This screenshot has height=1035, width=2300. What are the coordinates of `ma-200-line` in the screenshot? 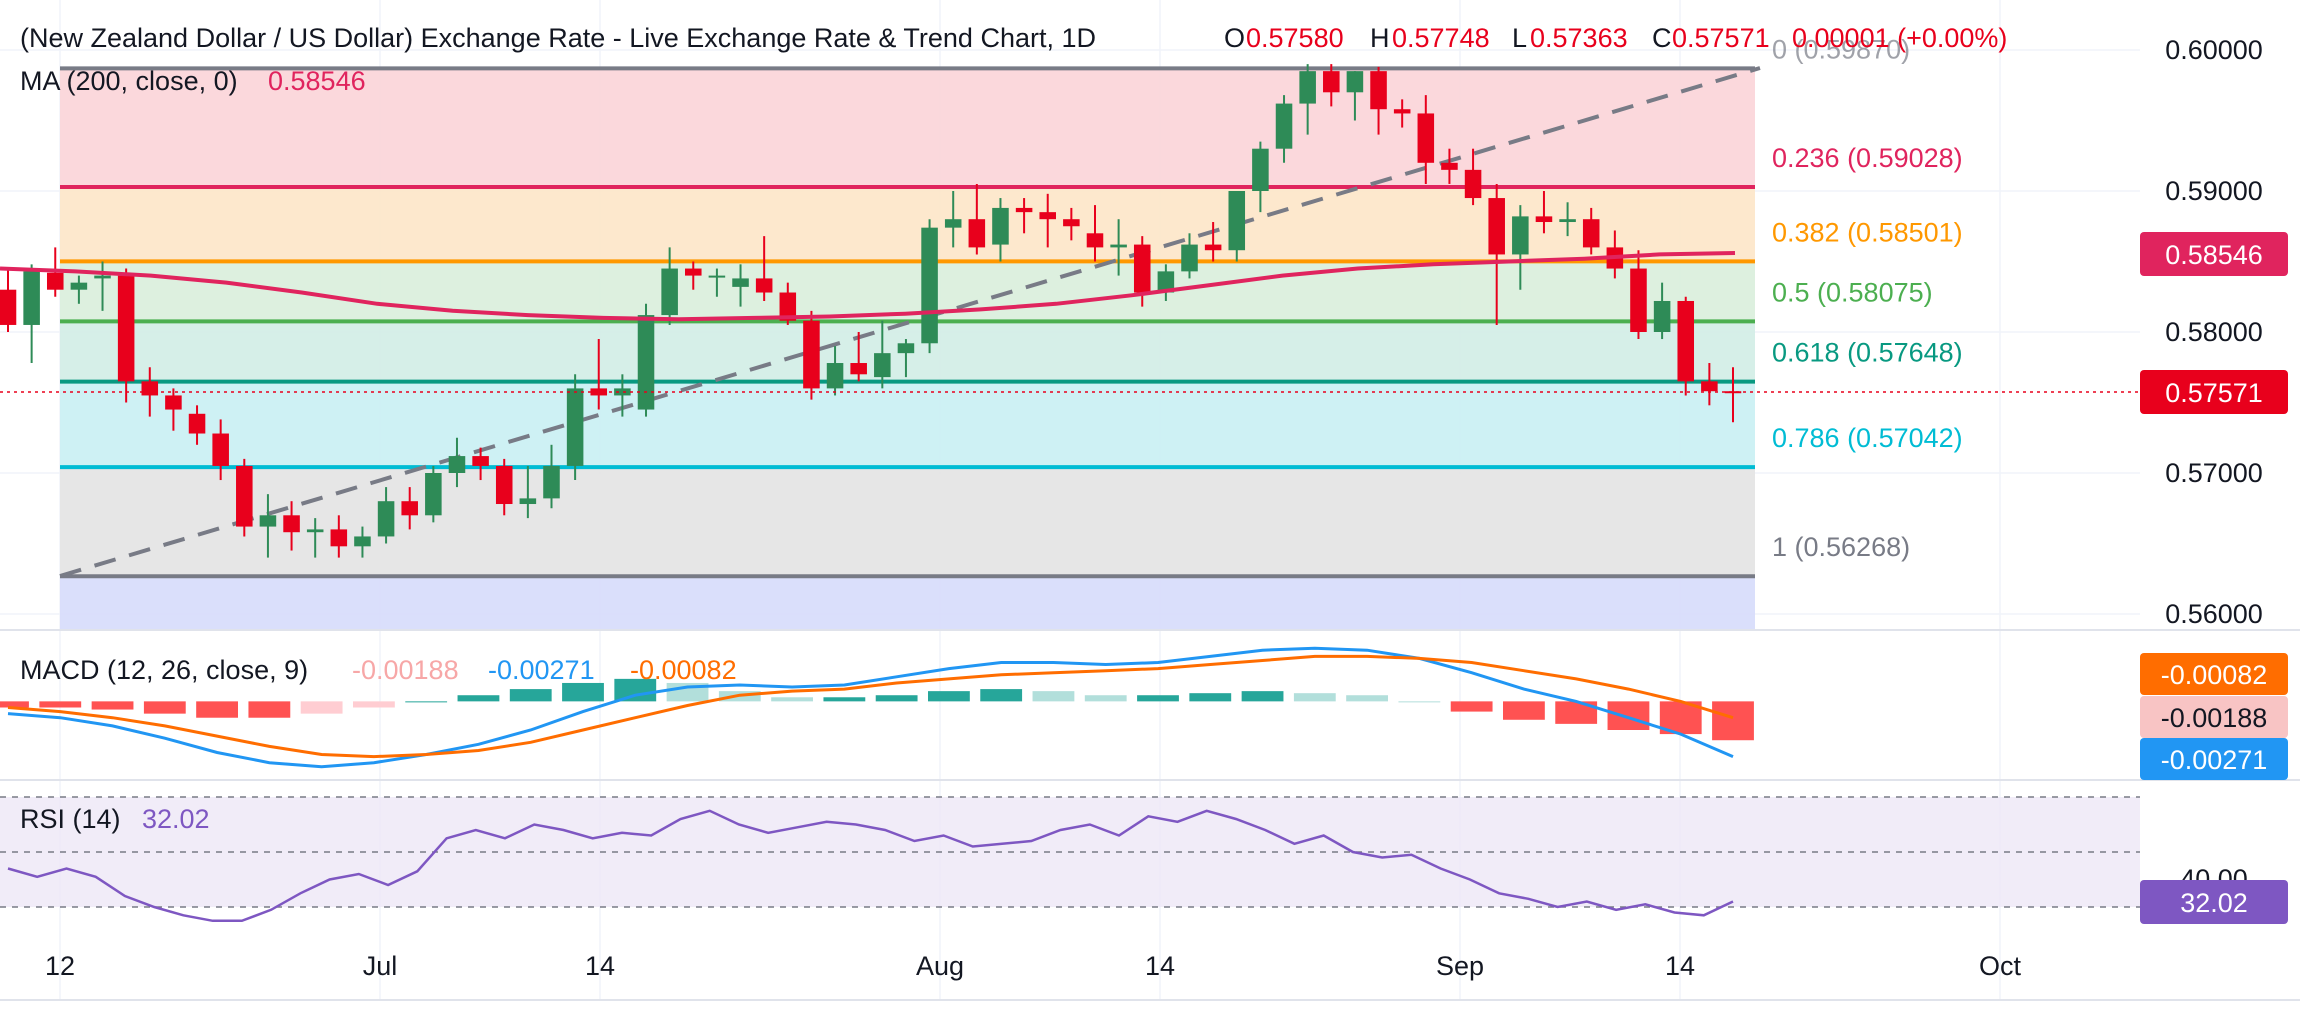 It's located at (868, 286).